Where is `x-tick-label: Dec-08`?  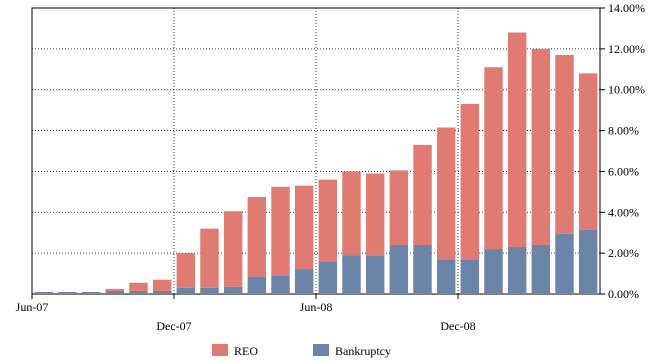
x-tick-label: Dec-08 is located at coordinates (457, 326).